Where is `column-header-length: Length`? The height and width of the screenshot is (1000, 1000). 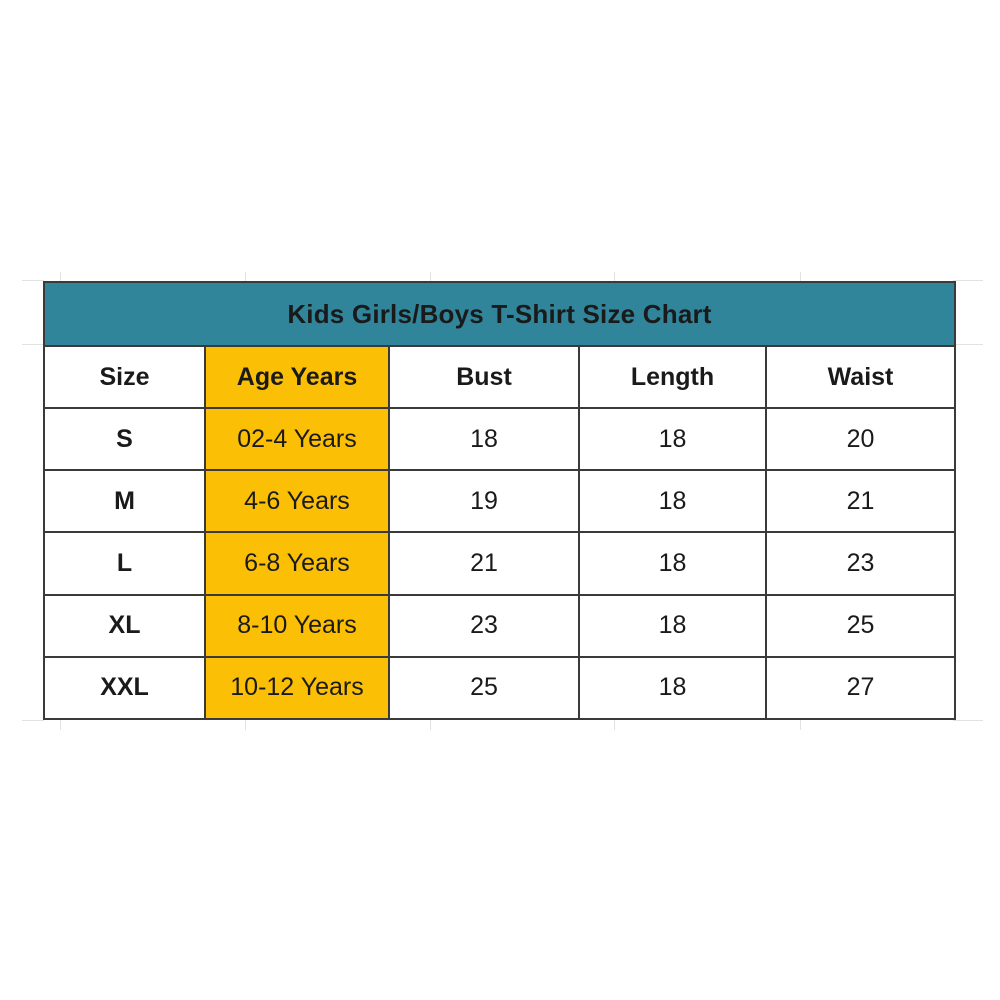 column-header-length: Length is located at coordinates (672, 377).